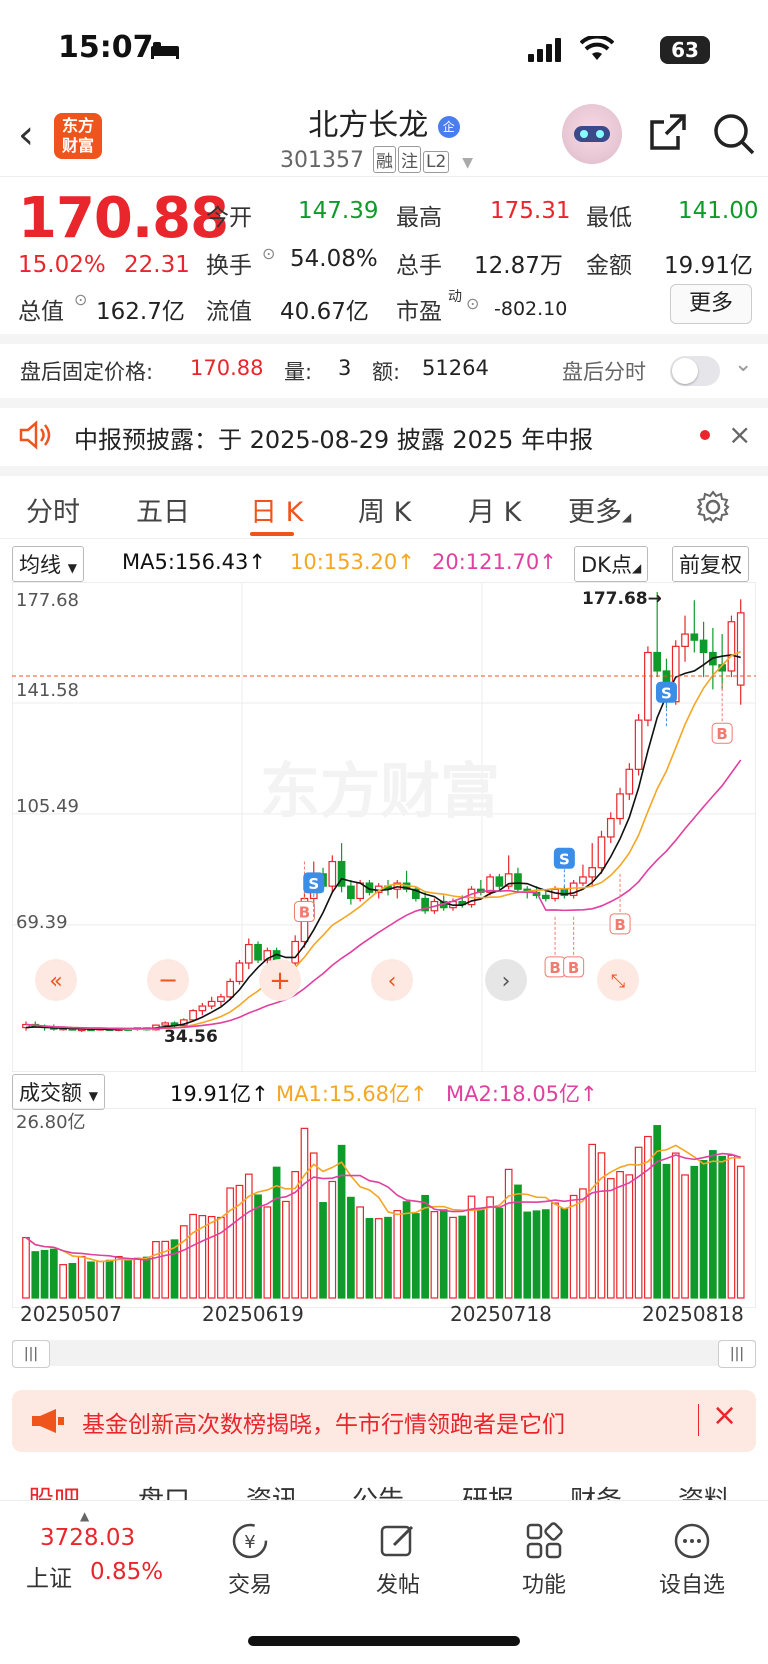 The width and height of the screenshot is (768, 1664). What do you see at coordinates (53, 512) in the screenshot?
I see `tab-intraday: 分时` at bounding box center [53, 512].